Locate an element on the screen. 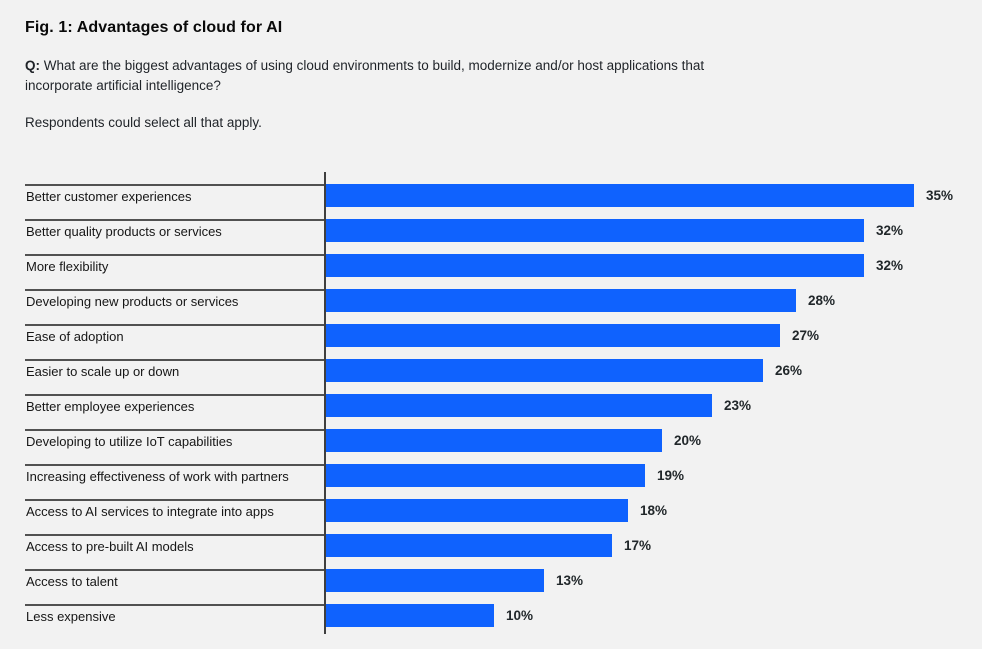 The image size is (982, 649). question-prefix: Q: is located at coordinates (32, 65).